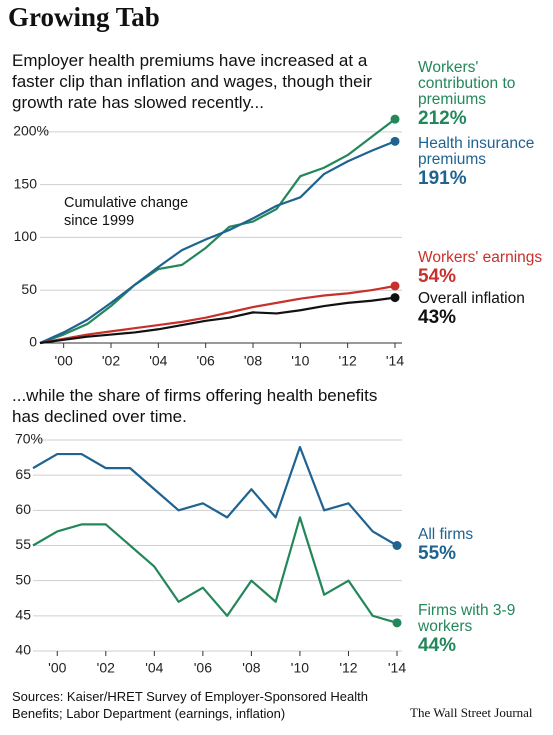 This screenshot has width=553, height=735. What do you see at coordinates (23, 650) in the screenshot?
I see `y-tick-label: 40` at bounding box center [23, 650].